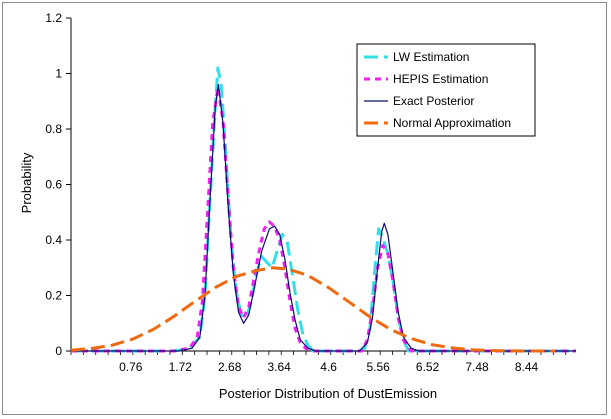 The width and height of the screenshot is (611, 419). Describe the element at coordinates (328, 367) in the screenshot. I see `x-tick-label: 4.6` at that location.